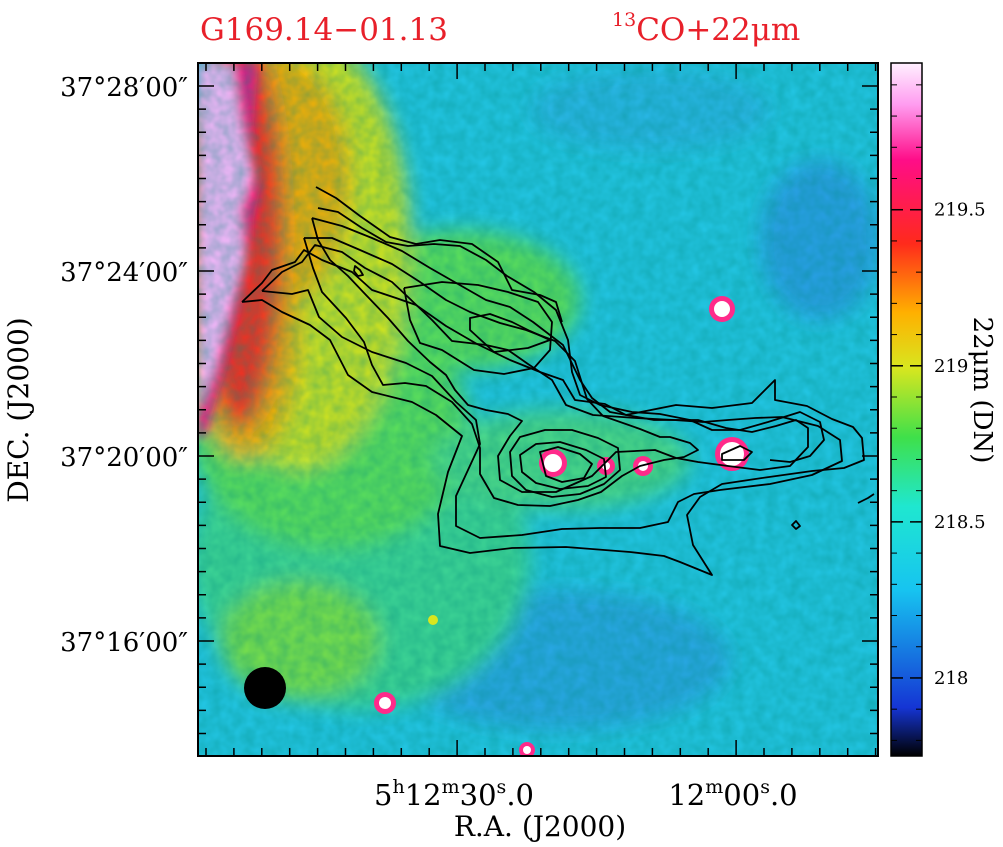 This screenshot has height=847, width=1003. What do you see at coordinates (718, 30) in the screenshot?
I see `title-main: CO+22μm` at bounding box center [718, 30].